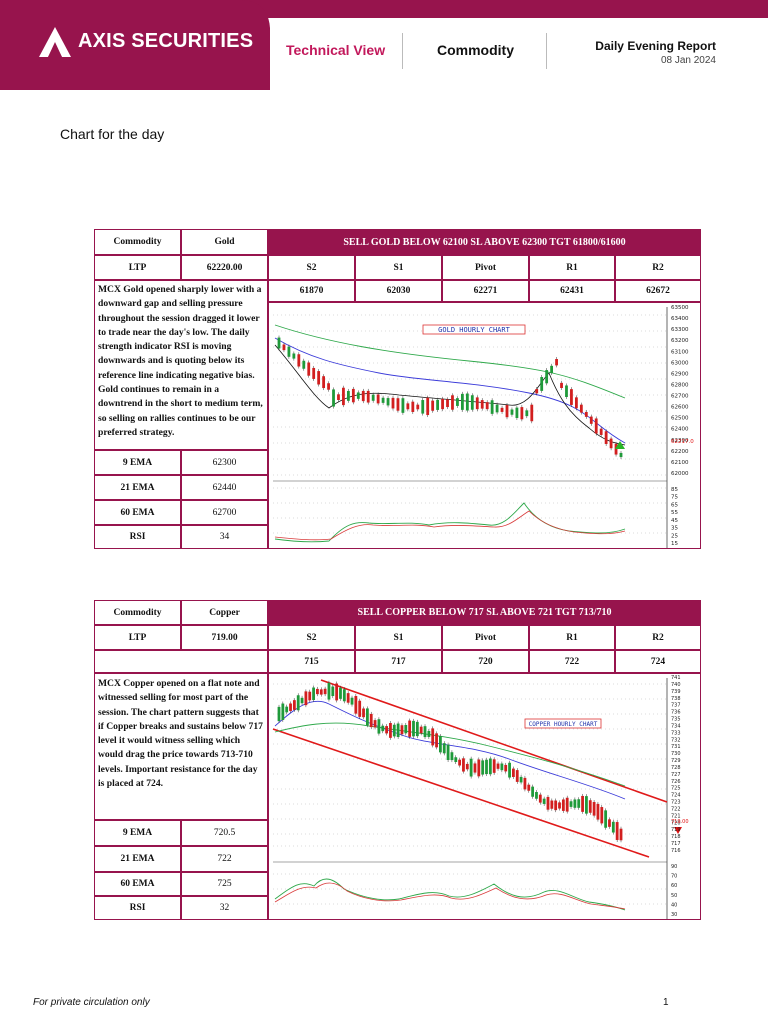  Describe the element at coordinates (224, 908) in the screenshot. I see `indicator-value-rsi: 32` at that location.